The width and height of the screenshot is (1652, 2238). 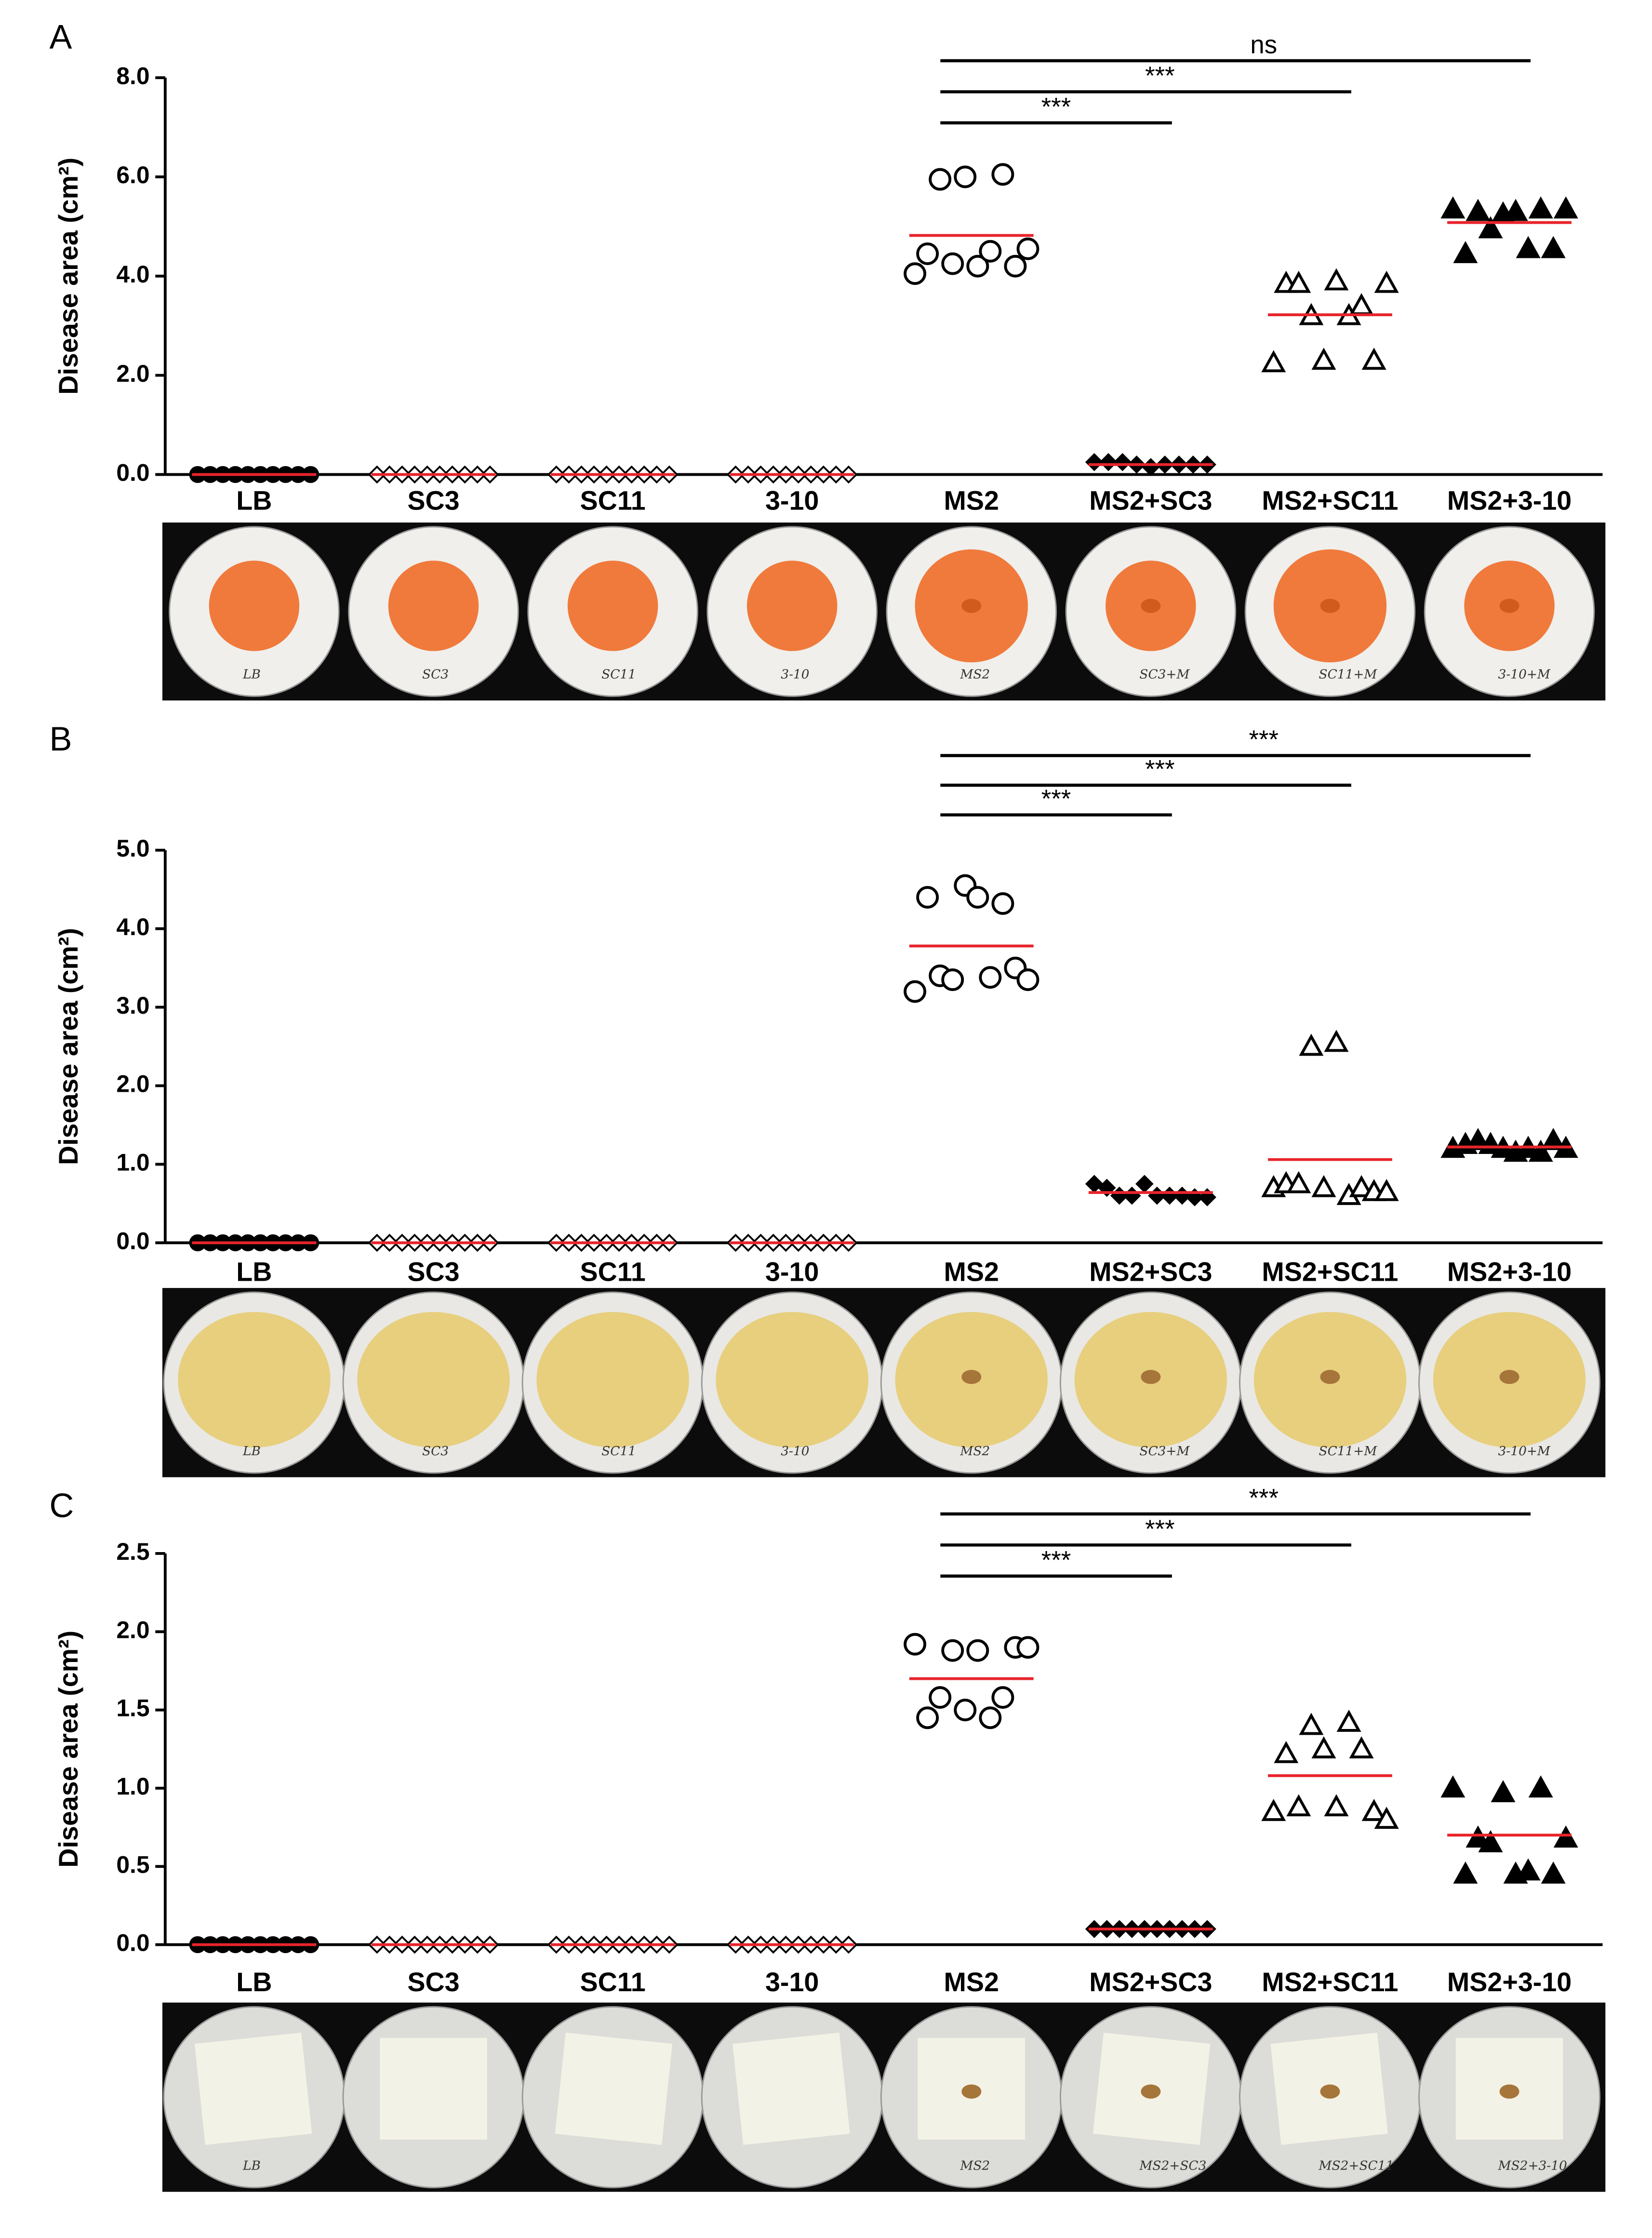 What do you see at coordinates (1349, 1451) in the screenshot?
I see `photo-label: SC11+M` at bounding box center [1349, 1451].